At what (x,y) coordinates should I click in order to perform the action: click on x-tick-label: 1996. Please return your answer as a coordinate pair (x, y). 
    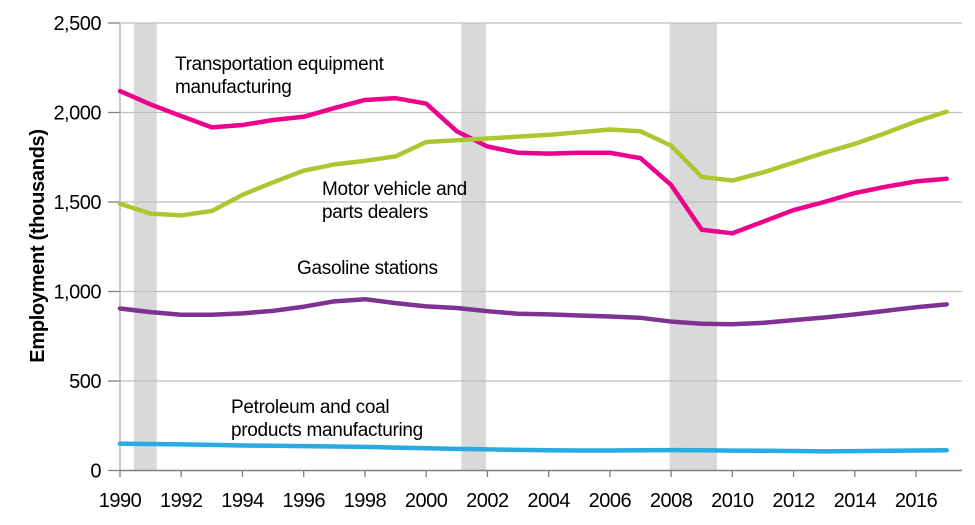
    Looking at the image, I should click on (303, 501).